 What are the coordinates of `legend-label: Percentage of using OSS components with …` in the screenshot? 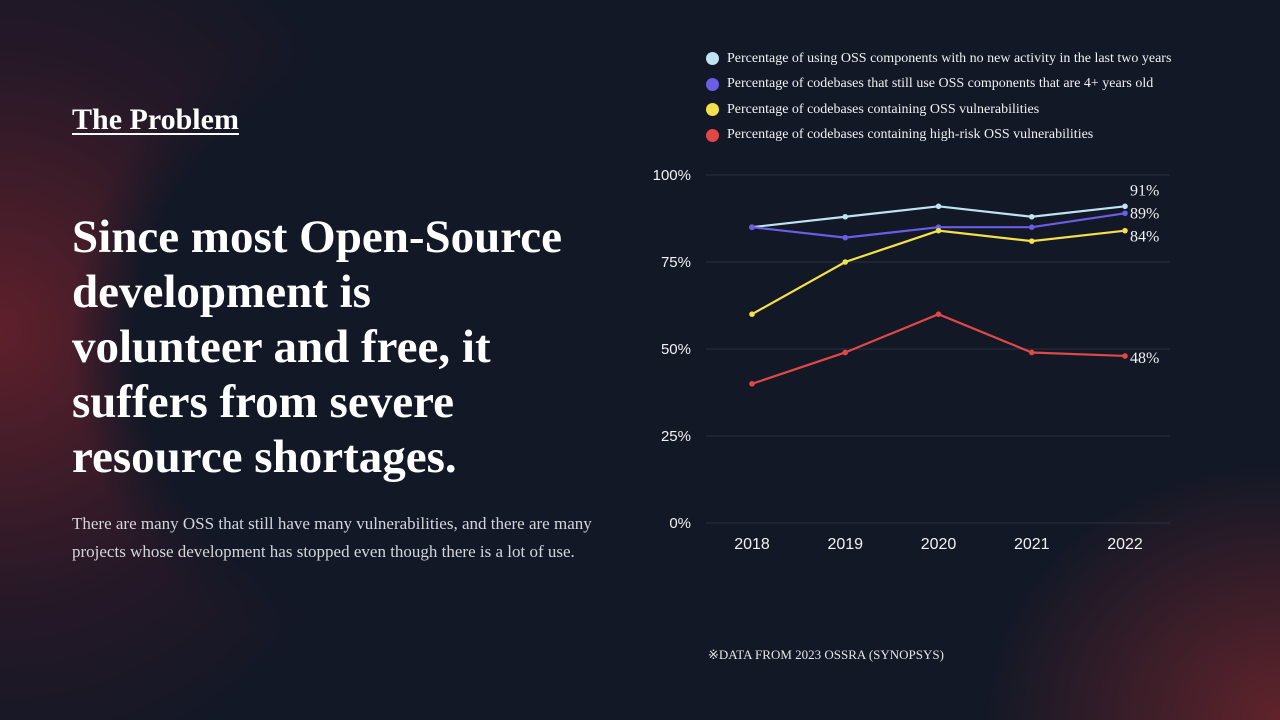 It's located at (949, 58).